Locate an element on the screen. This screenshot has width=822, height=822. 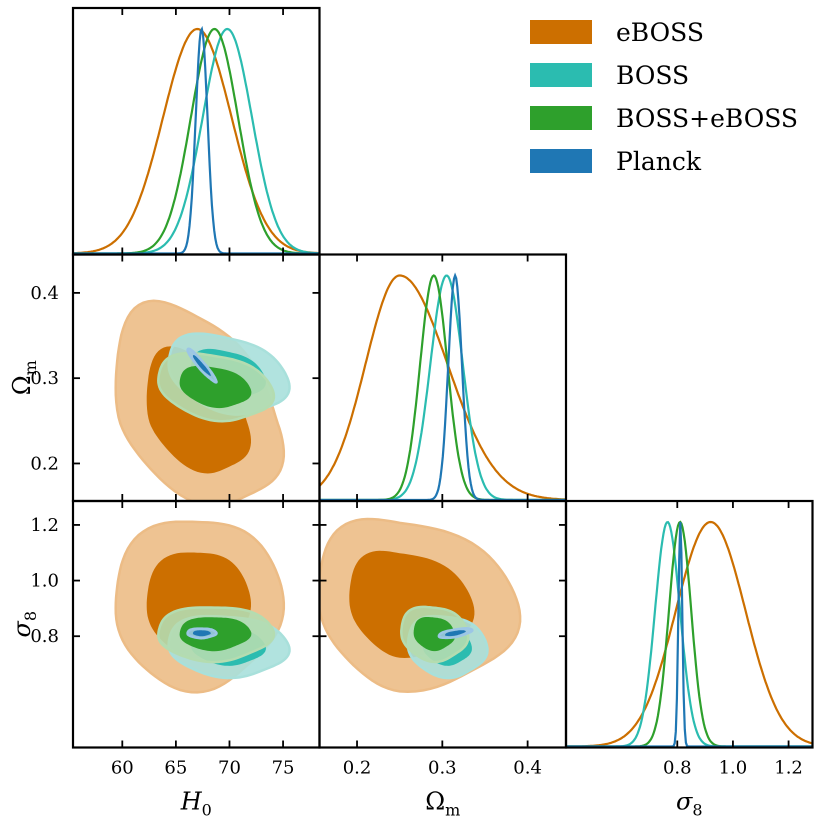
legend-label: BOSS+eBOSS is located at coordinates (707, 118).